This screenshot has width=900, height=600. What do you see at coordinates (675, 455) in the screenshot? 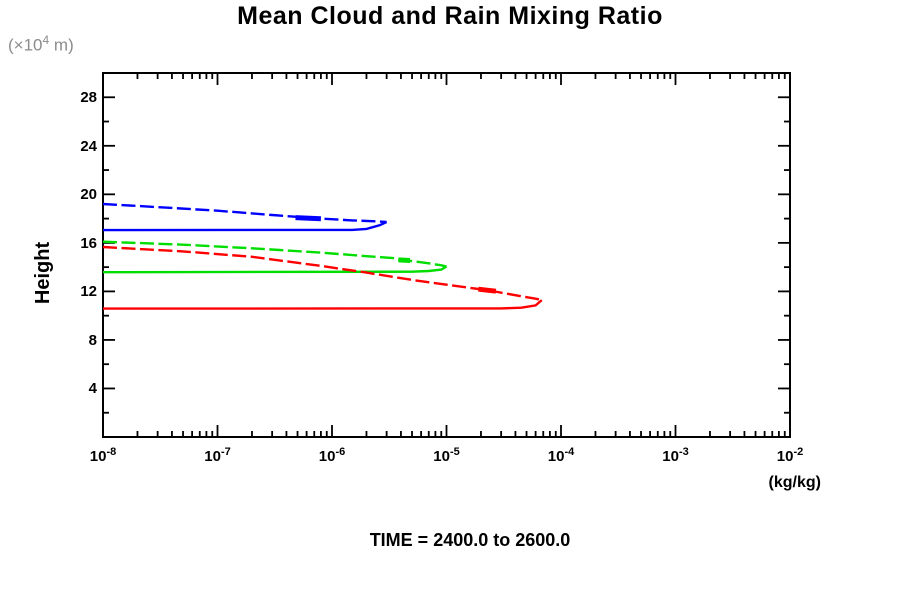
I see `x-tick-label: 10⁻³` at bounding box center [675, 455].